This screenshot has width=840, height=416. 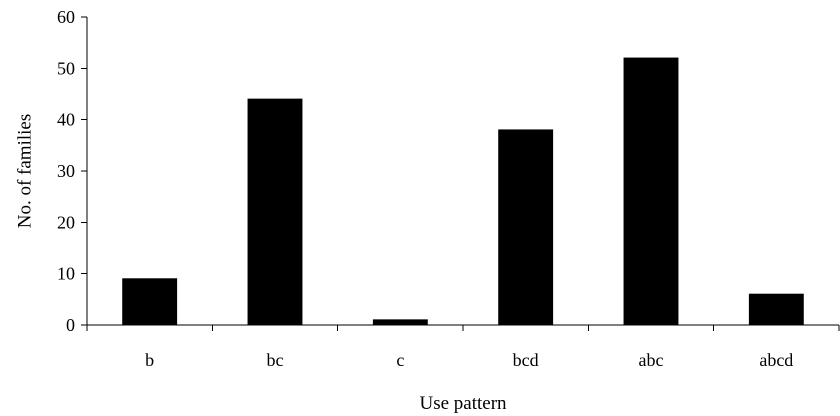 What do you see at coordinates (463, 403) in the screenshot?
I see `x-axis-title: Use pattern` at bounding box center [463, 403].